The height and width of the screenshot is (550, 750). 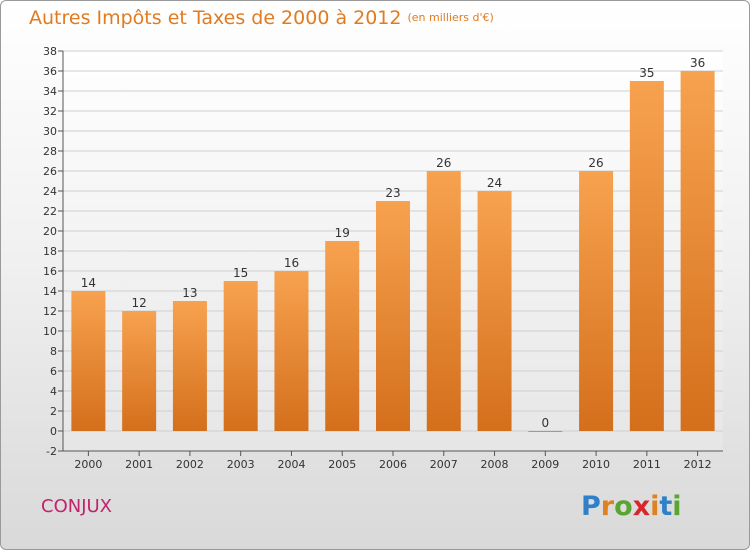 I want to click on x-tick-label: 2009, so click(x=545, y=464).